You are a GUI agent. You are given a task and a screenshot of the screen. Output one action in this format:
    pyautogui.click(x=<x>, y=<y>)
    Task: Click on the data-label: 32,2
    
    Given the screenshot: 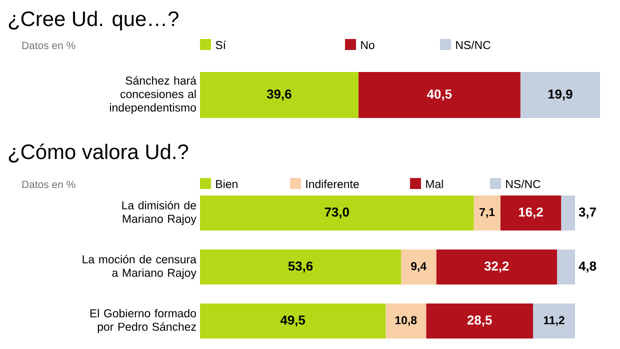 What is the action you would take?
    pyautogui.click(x=496, y=267)
    